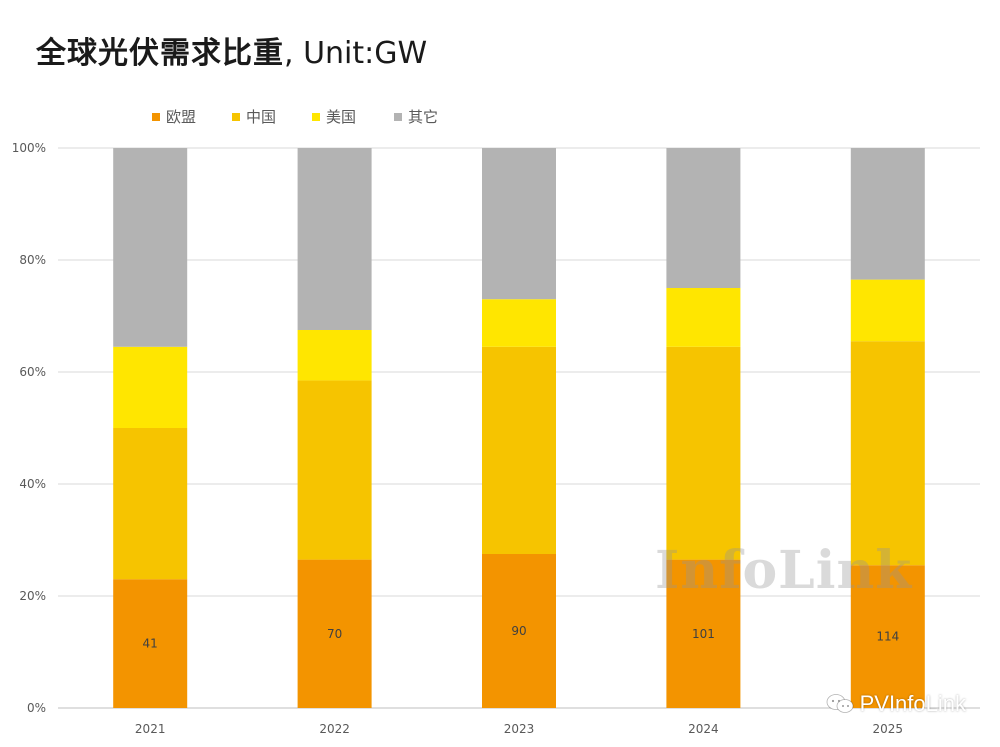 The image size is (1000, 747). Describe the element at coordinates (888, 729) in the screenshot. I see `x-tick-label: 2025` at that location.